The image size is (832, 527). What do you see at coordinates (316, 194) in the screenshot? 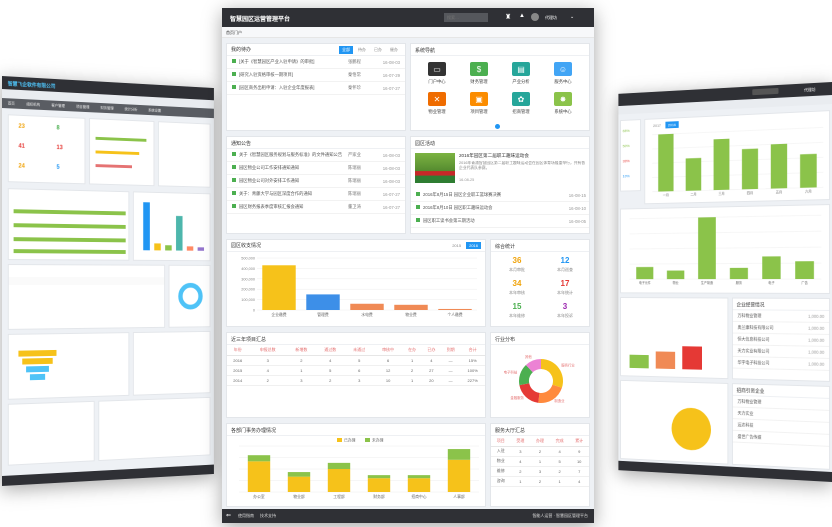
I see `notice-row: 关于：青藤大学与园区深度合作的通知 陈瑞丽 16-07-27` at bounding box center [316, 194].